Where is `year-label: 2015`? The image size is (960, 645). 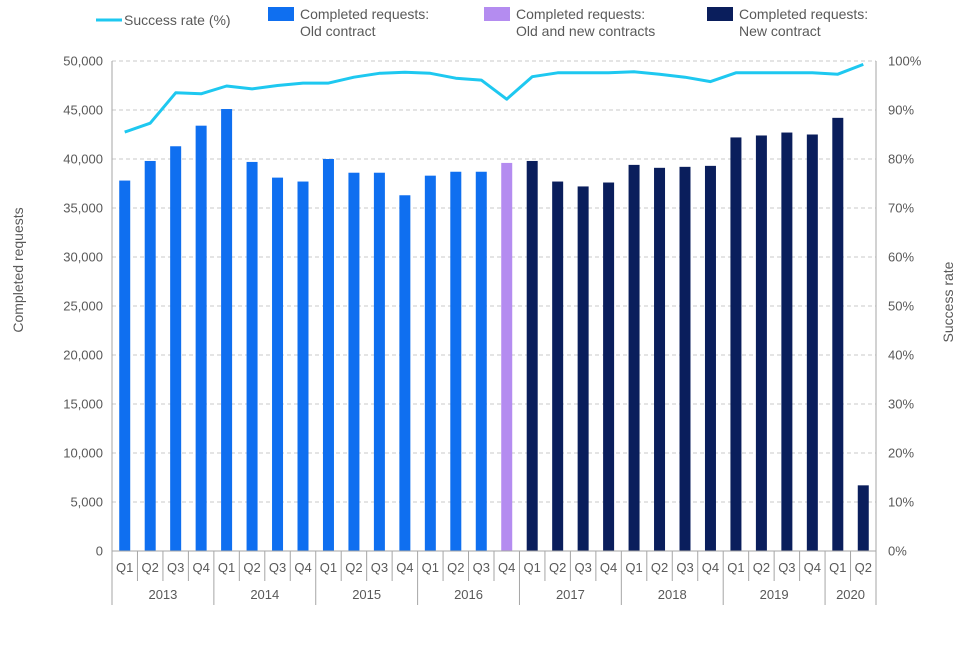
year-label: 2015 is located at coordinates (366, 594).